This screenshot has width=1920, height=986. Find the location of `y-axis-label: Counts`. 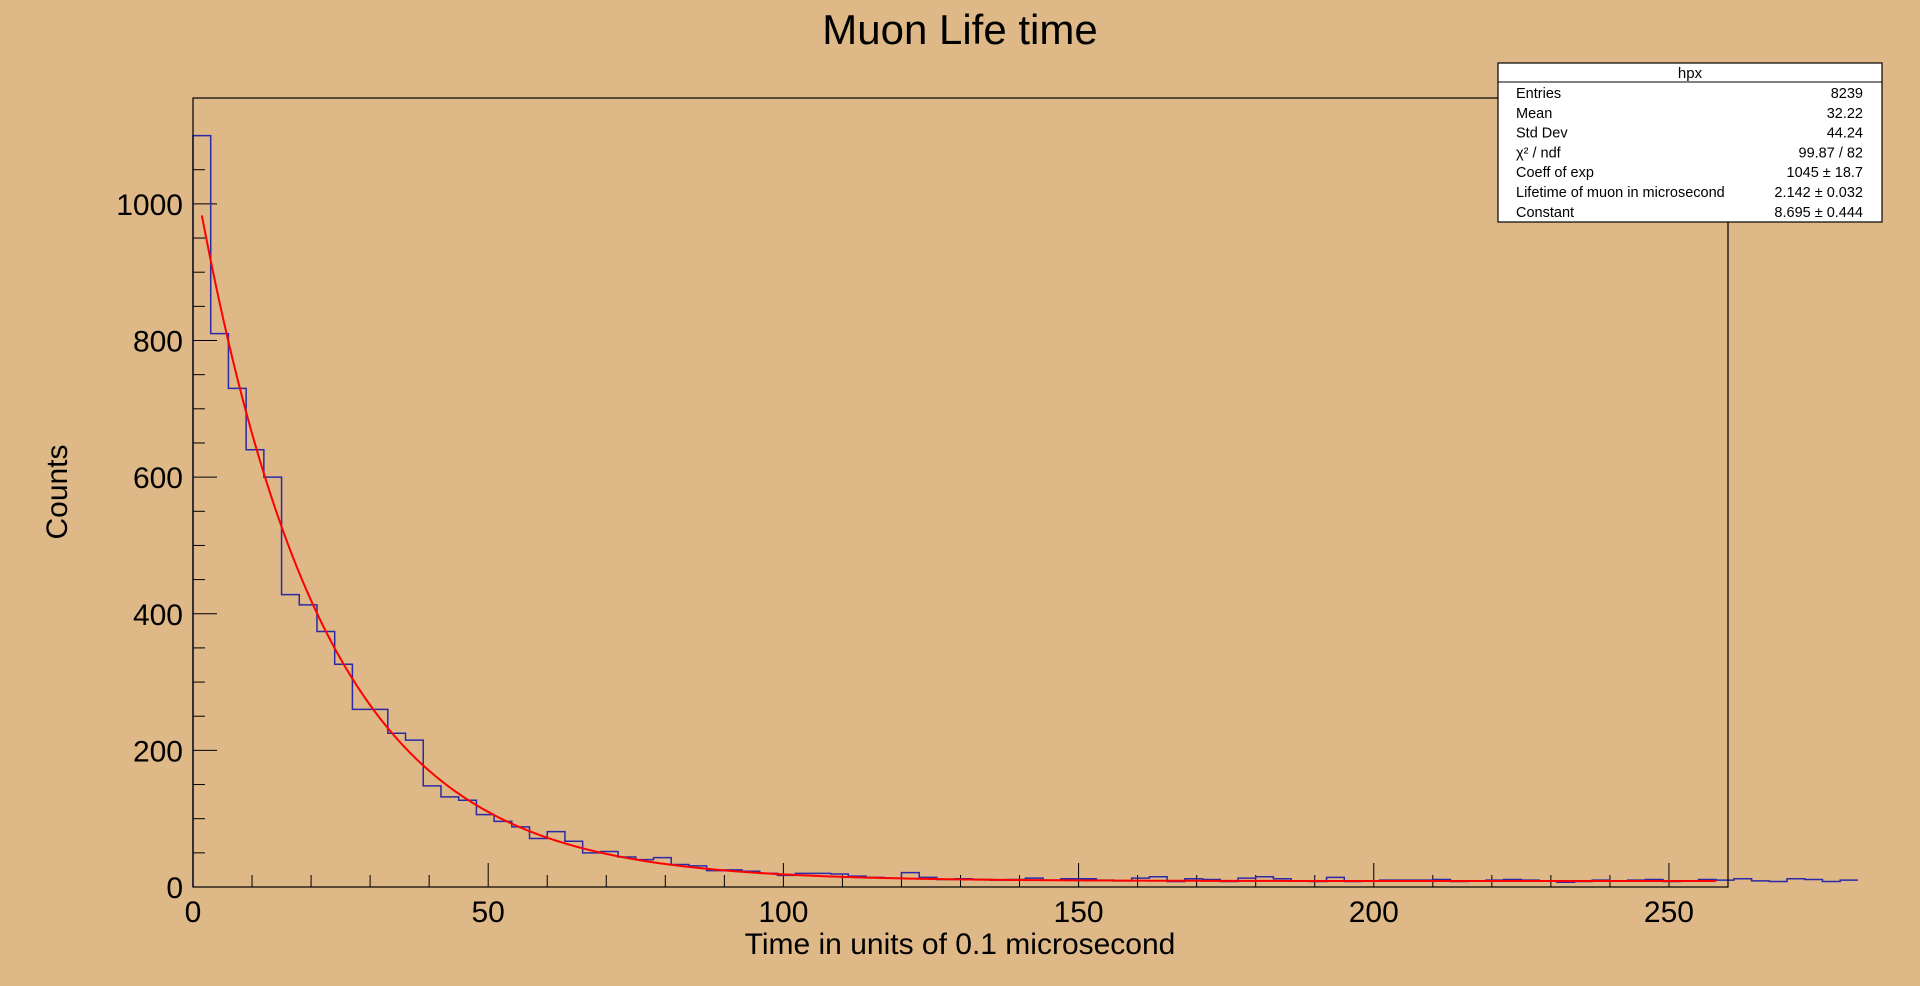

y-axis-label: Counts is located at coordinates (57, 491).